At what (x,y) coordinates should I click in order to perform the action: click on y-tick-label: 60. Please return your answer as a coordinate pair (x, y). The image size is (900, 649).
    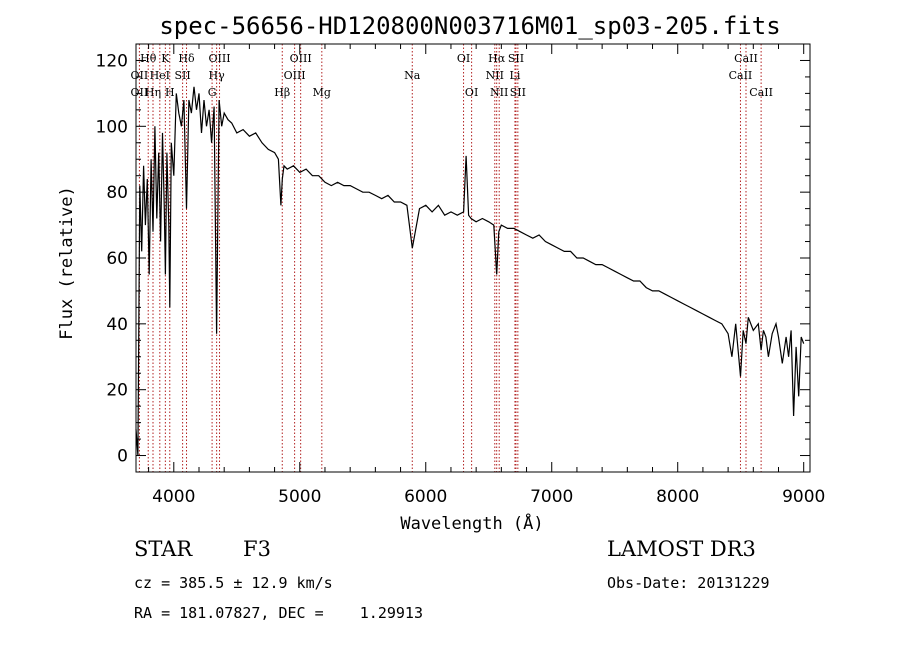
    Looking at the image, I should click on (117, 259).